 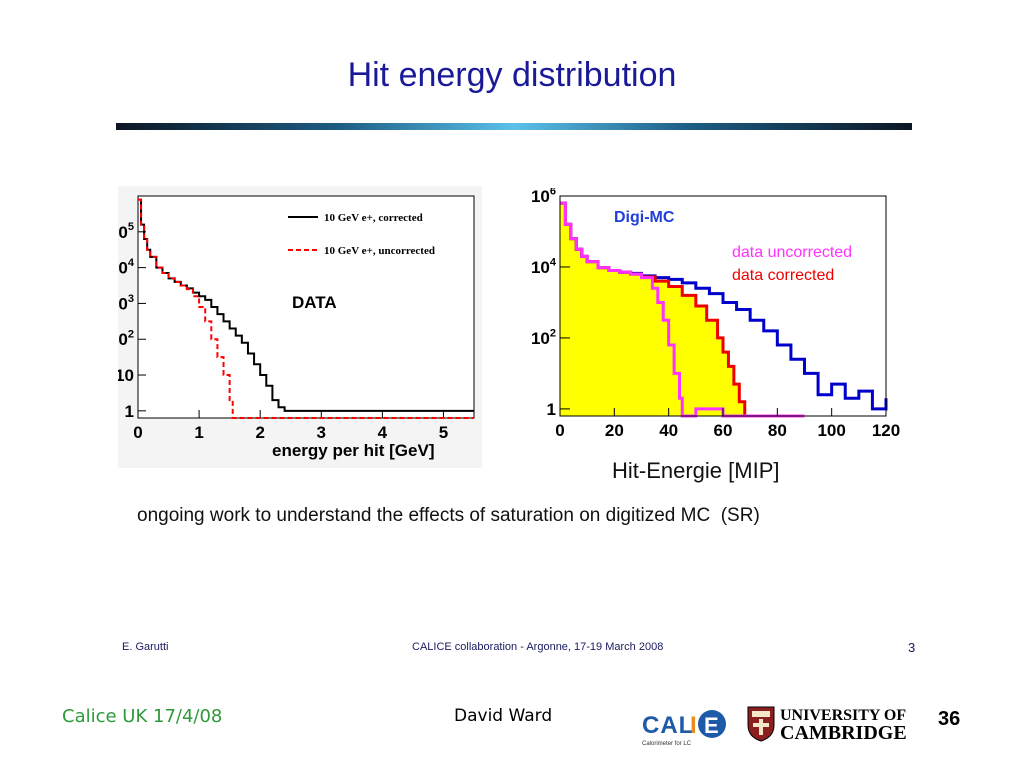 I want to click on left-xtick-label: 1, so click(x=198, y=432).